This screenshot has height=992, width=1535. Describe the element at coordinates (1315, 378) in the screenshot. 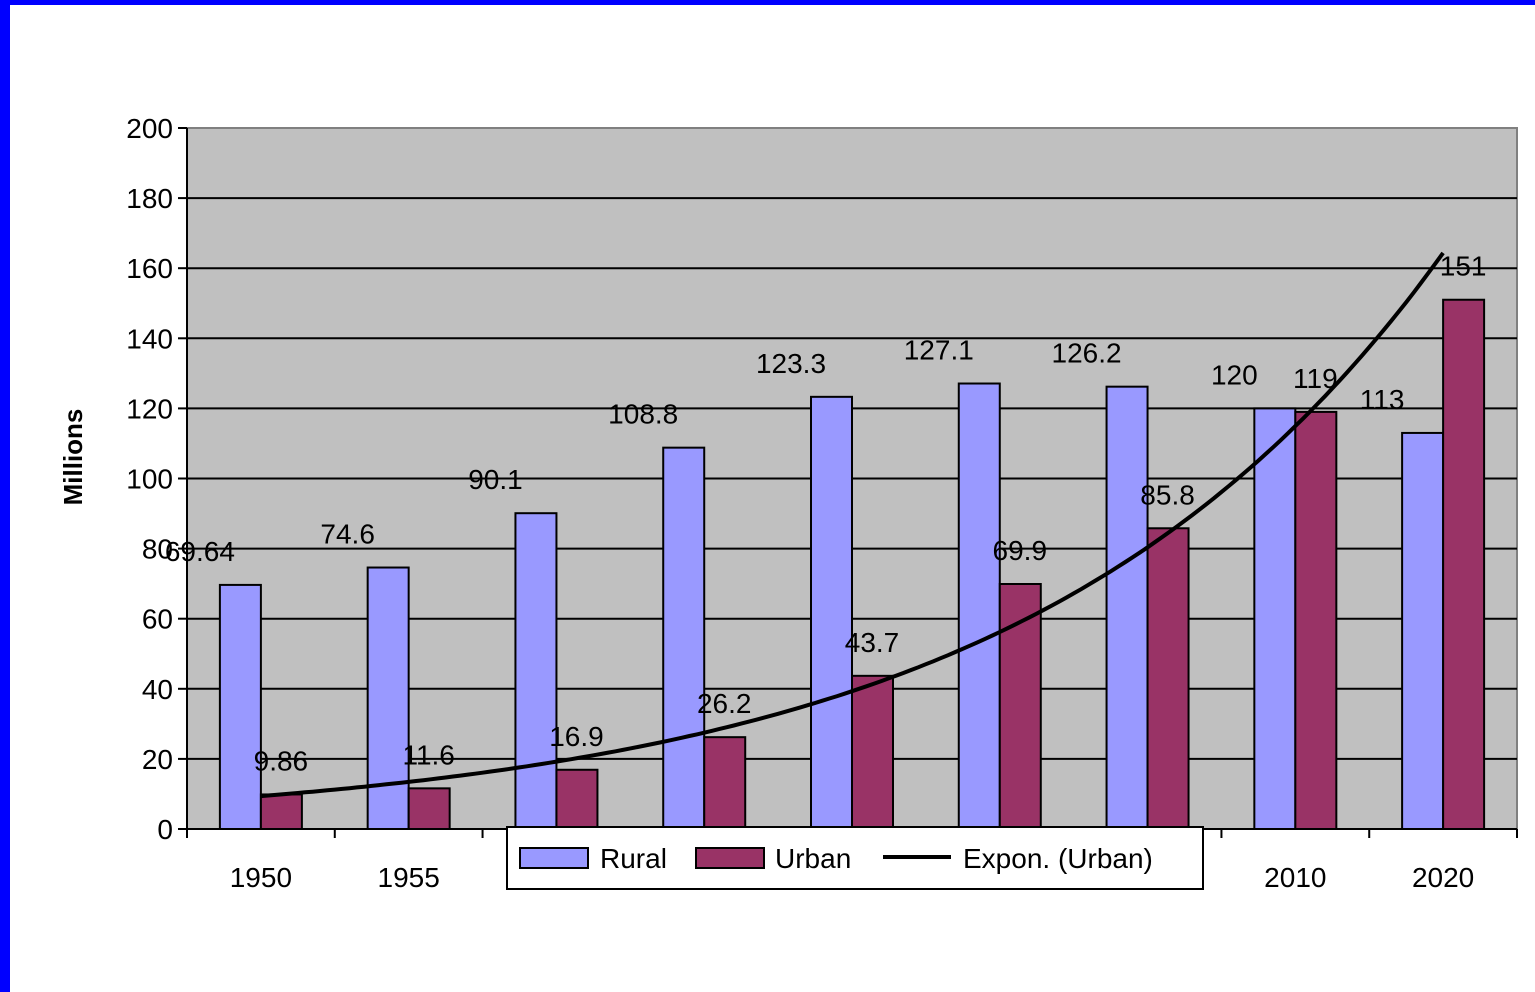

I see `data-label-urban: 119` at that location.